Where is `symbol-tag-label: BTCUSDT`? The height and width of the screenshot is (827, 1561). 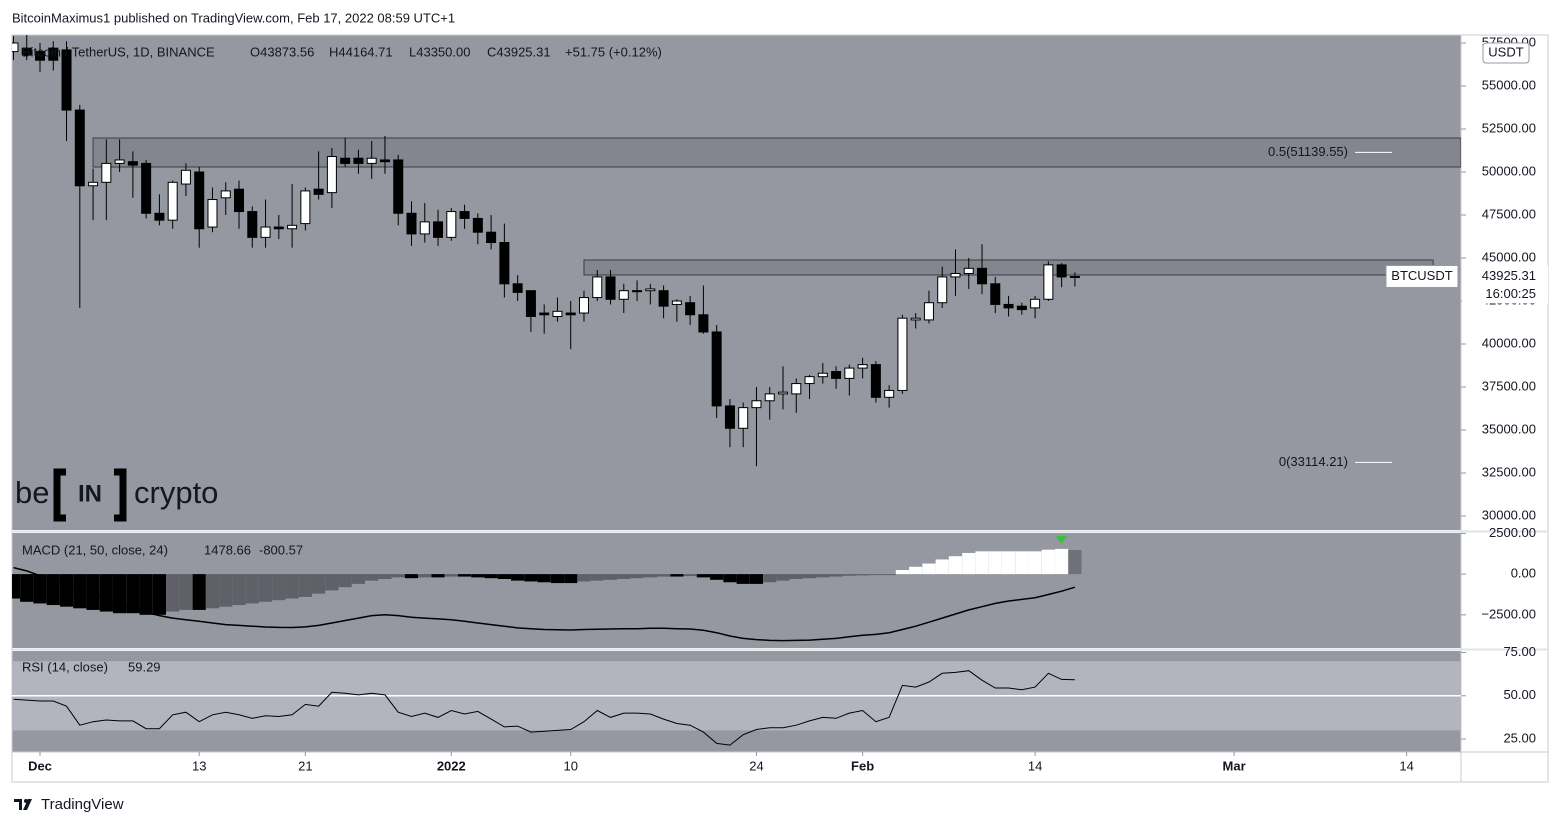
symbol-tag-label: BTCUSDT is located at coordinates (1421, 275).